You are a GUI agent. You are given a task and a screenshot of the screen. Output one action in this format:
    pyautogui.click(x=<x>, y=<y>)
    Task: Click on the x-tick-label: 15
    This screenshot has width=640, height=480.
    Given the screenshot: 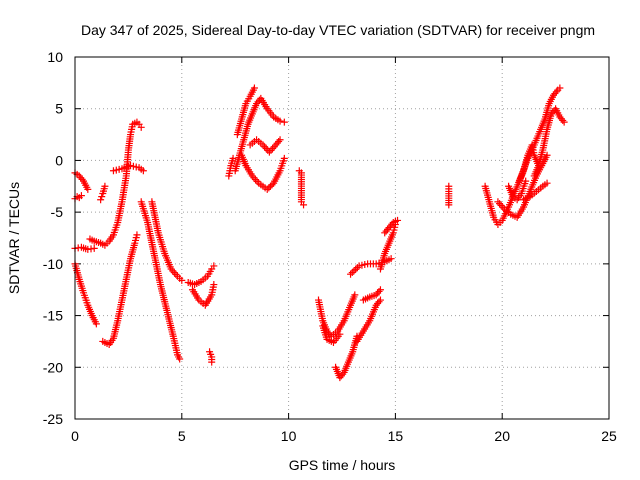 What is the action you would take?
    pyautogui.click(x=396, y=436)
    